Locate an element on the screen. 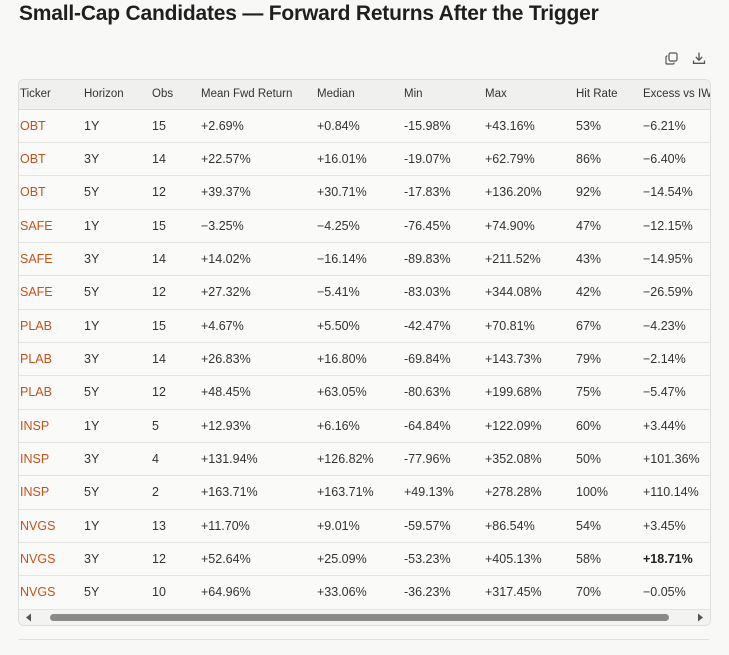 This screenshot has width=729, height=655. cell-max: +122.09% is located at coordinates (529, 426).